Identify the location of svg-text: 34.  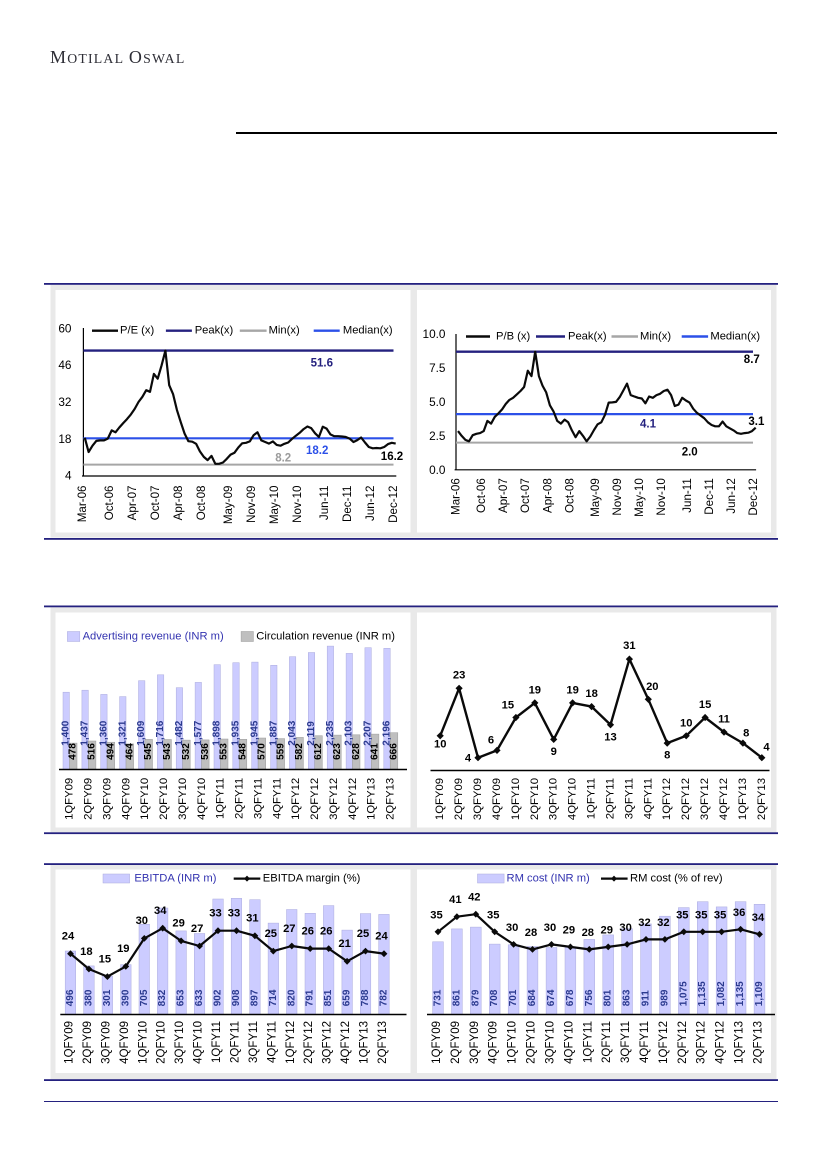
(160, 911).